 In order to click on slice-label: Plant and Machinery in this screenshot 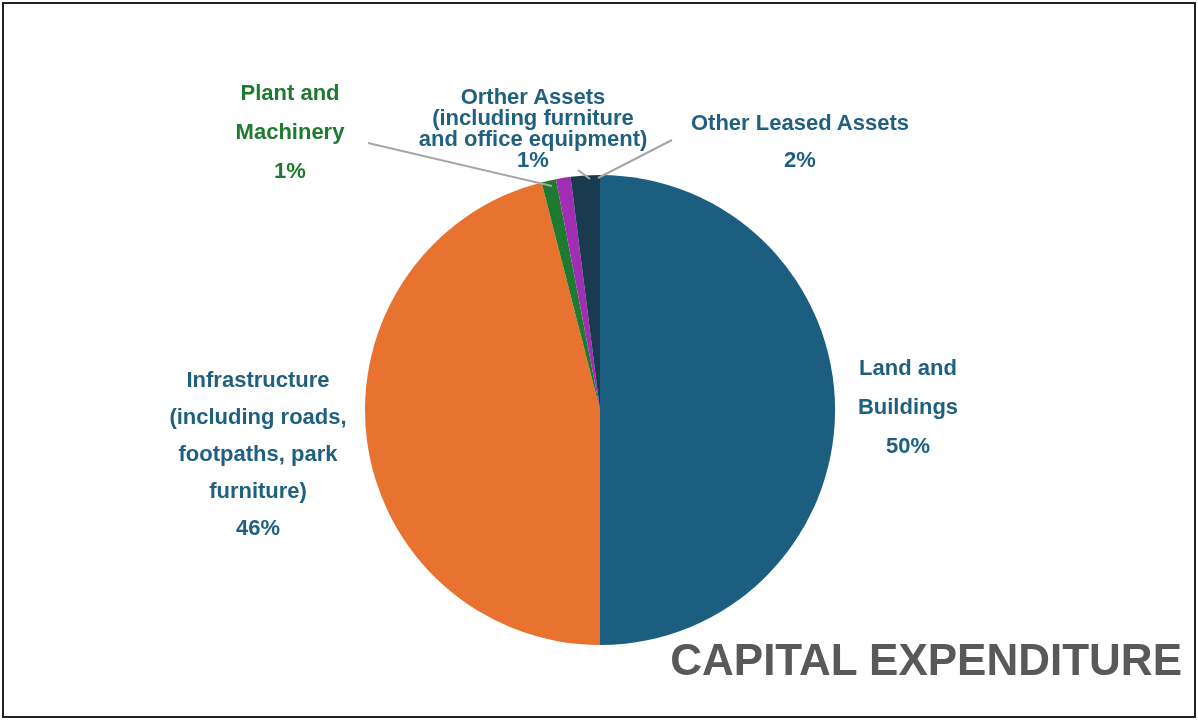, I will do `click(290, 112)`.